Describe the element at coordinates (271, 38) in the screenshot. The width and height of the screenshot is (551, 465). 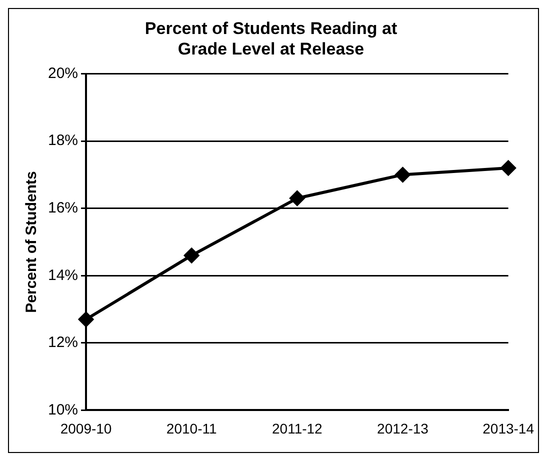
I see `chart-title: Percent of Students Reading at Grade Level at Release` at that location.